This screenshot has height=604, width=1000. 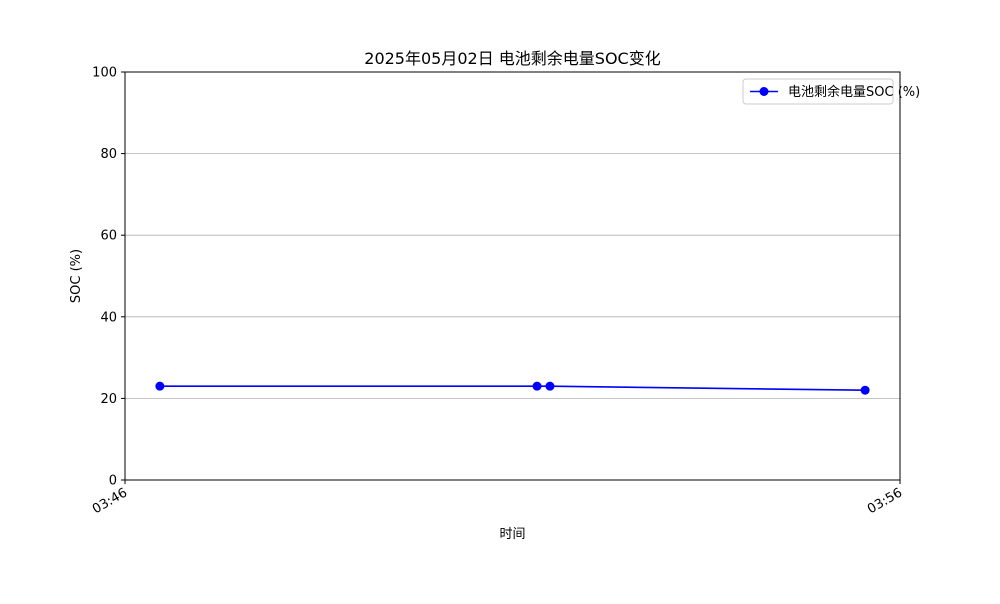 What do you see at coordinates (108, 236) in the screenshot?
I see `y-tick-label: 60` at bounding box center [108, 236].